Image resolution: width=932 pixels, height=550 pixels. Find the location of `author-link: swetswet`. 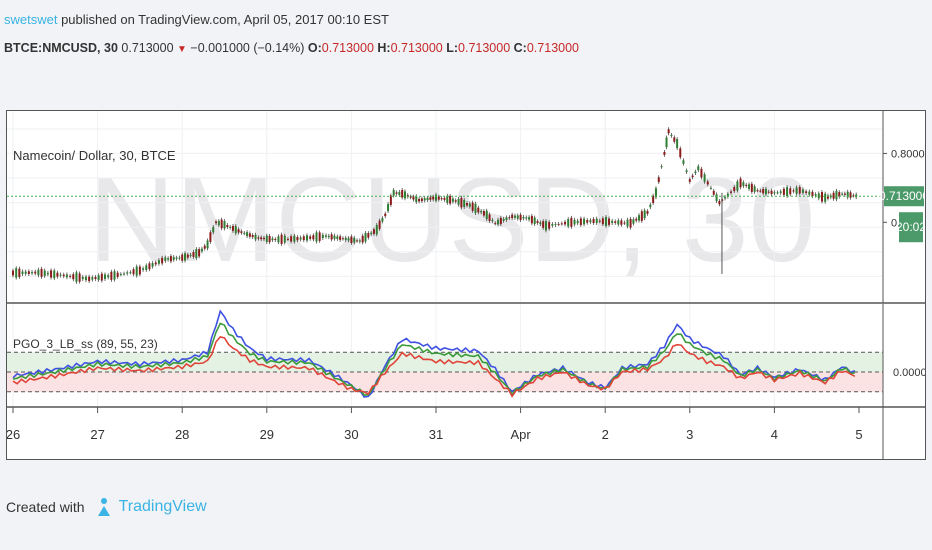

author-link: swetswet is located at coordinates (31, 19).